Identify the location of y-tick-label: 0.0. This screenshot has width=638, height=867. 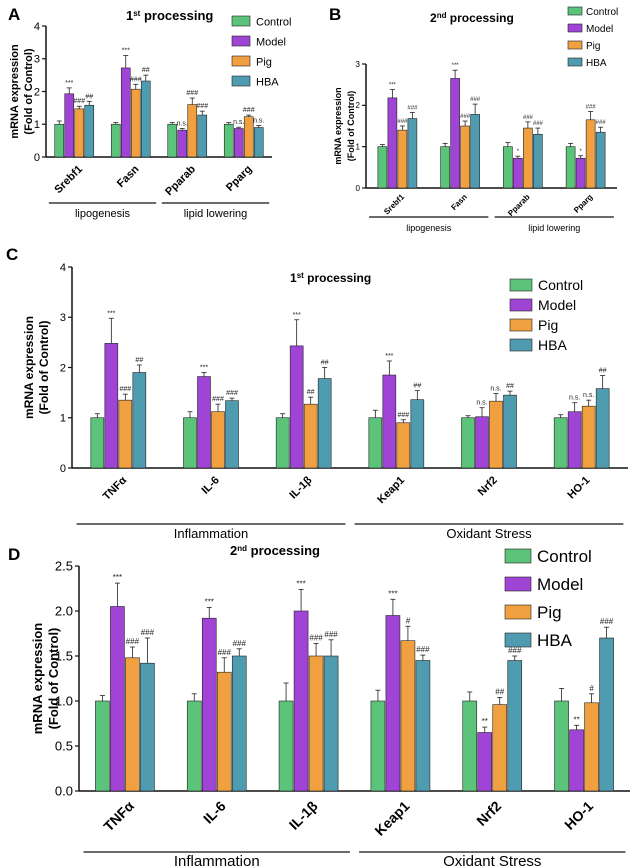
(64, 791).